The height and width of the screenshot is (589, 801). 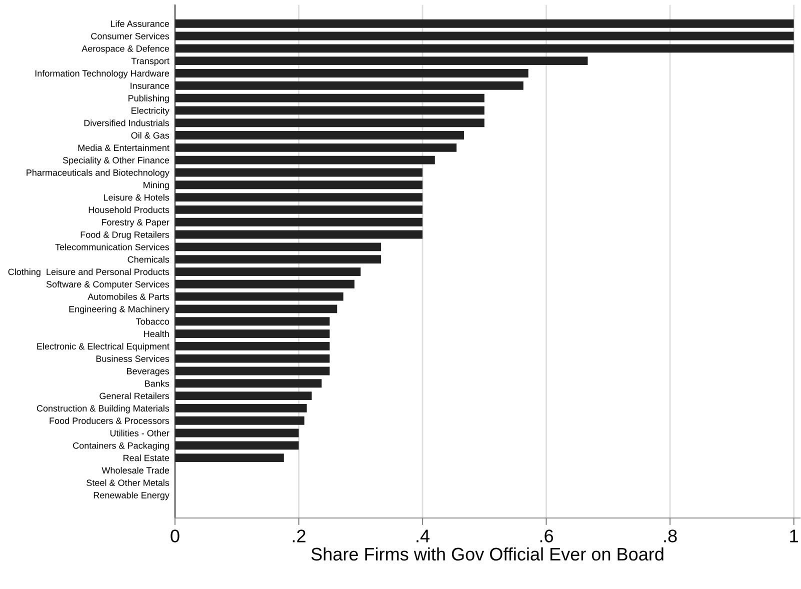 What do you see at coordinates (121, 446) in the screenshot?
I see `y-tick-label: Containers & Packaging` at bounding box center [121, 446].